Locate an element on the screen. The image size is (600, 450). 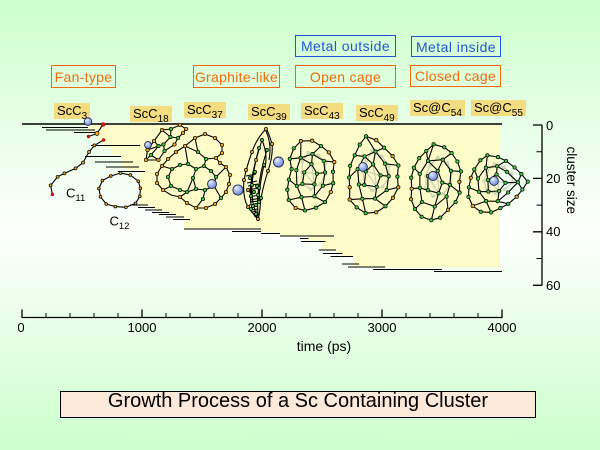
svg-text: 1000 is located at coordinates (142, 327).